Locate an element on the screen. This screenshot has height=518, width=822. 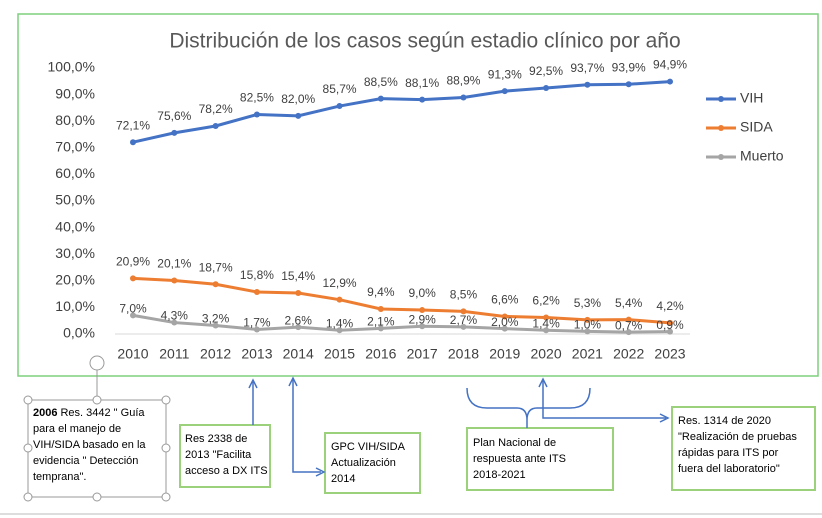
data-label: 9,0% is located at coordinates (422, 293).